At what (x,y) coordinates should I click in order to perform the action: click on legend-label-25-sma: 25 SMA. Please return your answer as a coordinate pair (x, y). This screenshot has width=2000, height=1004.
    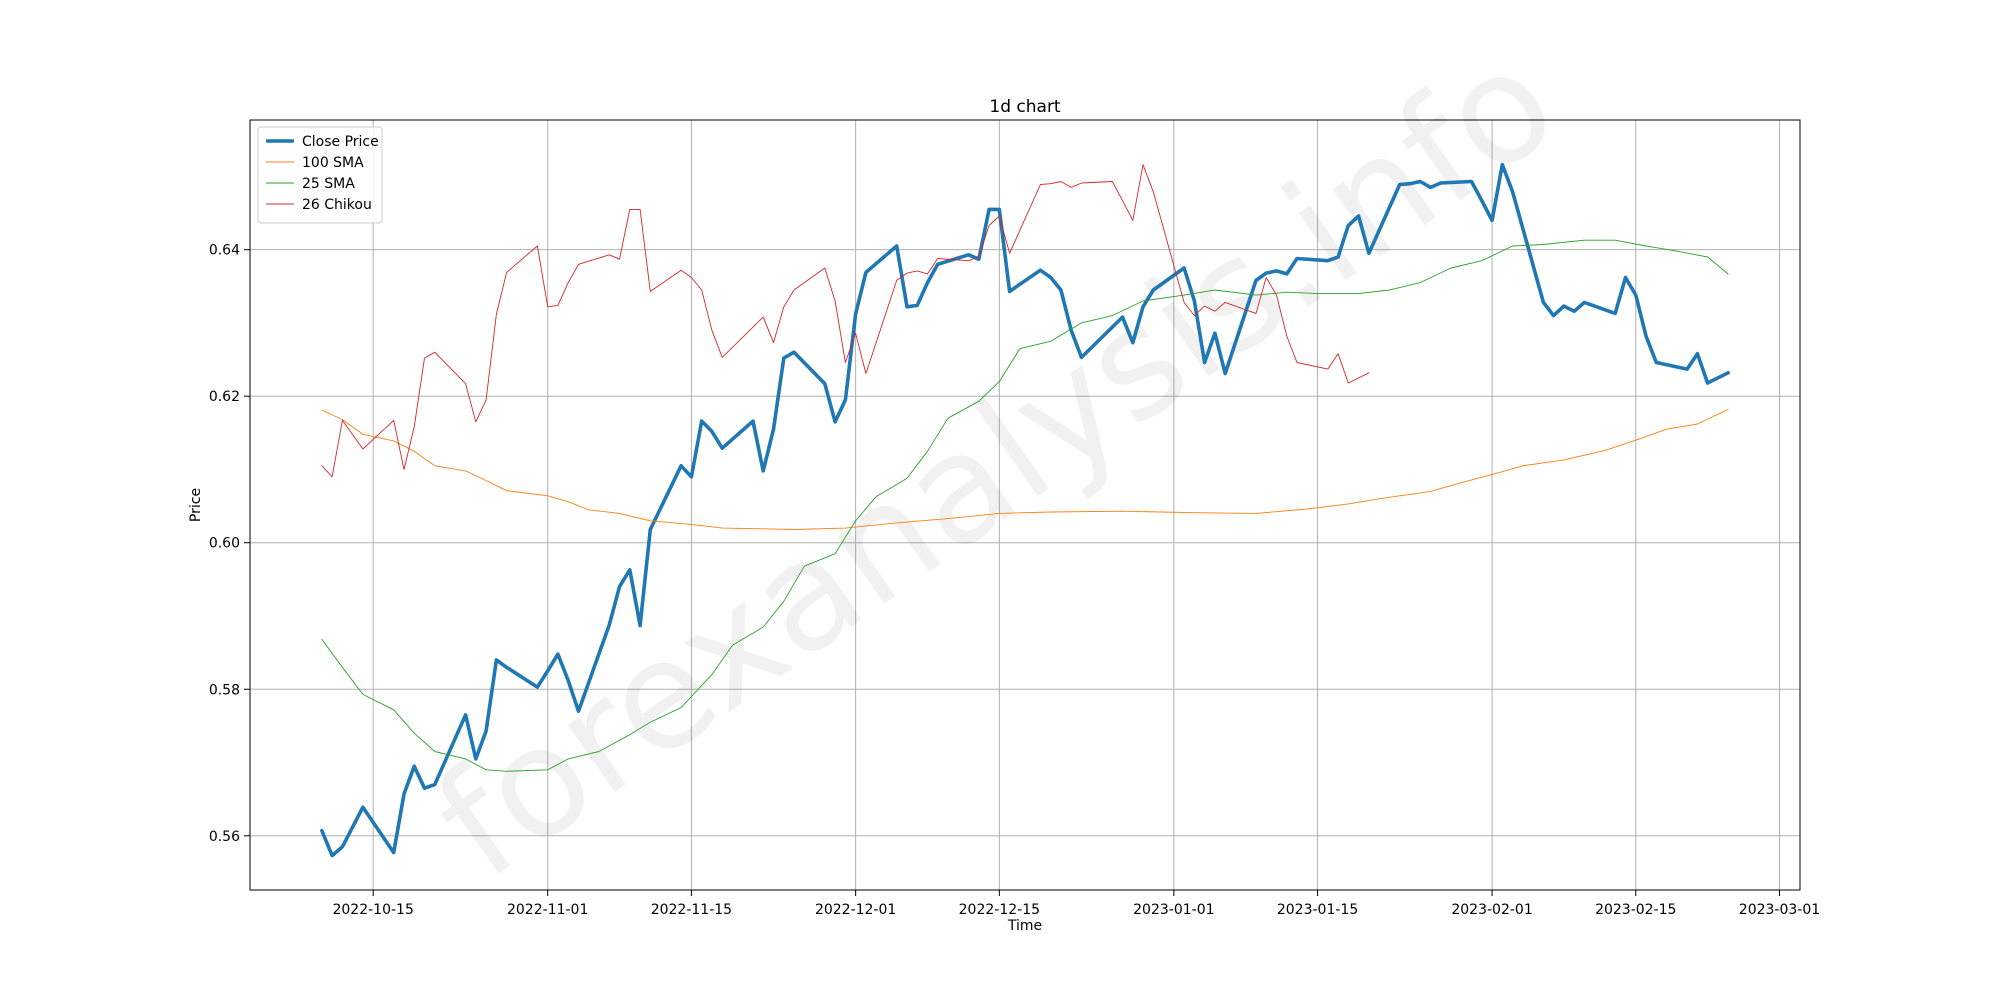
    Looking at the image, I should click on (328, 184).